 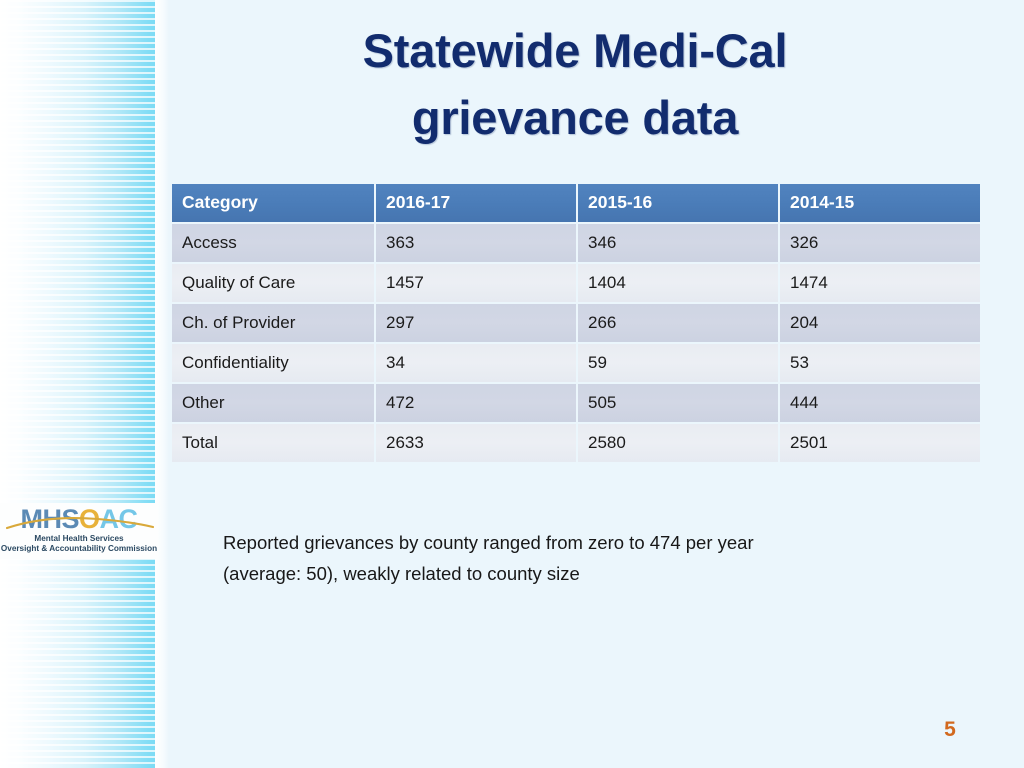 I want to click on page-title: Statewide Medi-Cal grievance data, so click(x=575, y=84).